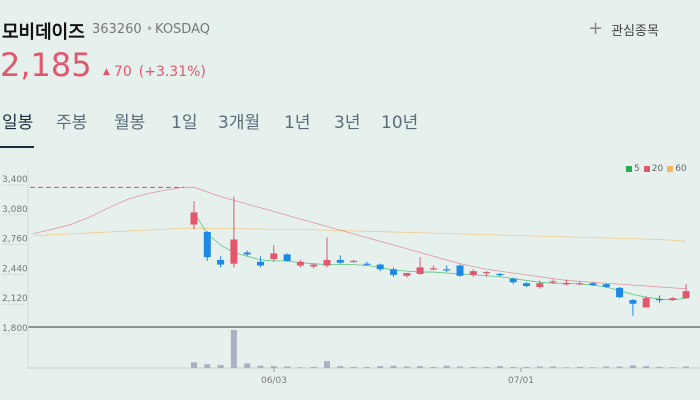  Describe the element at coordinates (15, 180) in the screenshot. I see `y-tick-label: 3,400` at that location.